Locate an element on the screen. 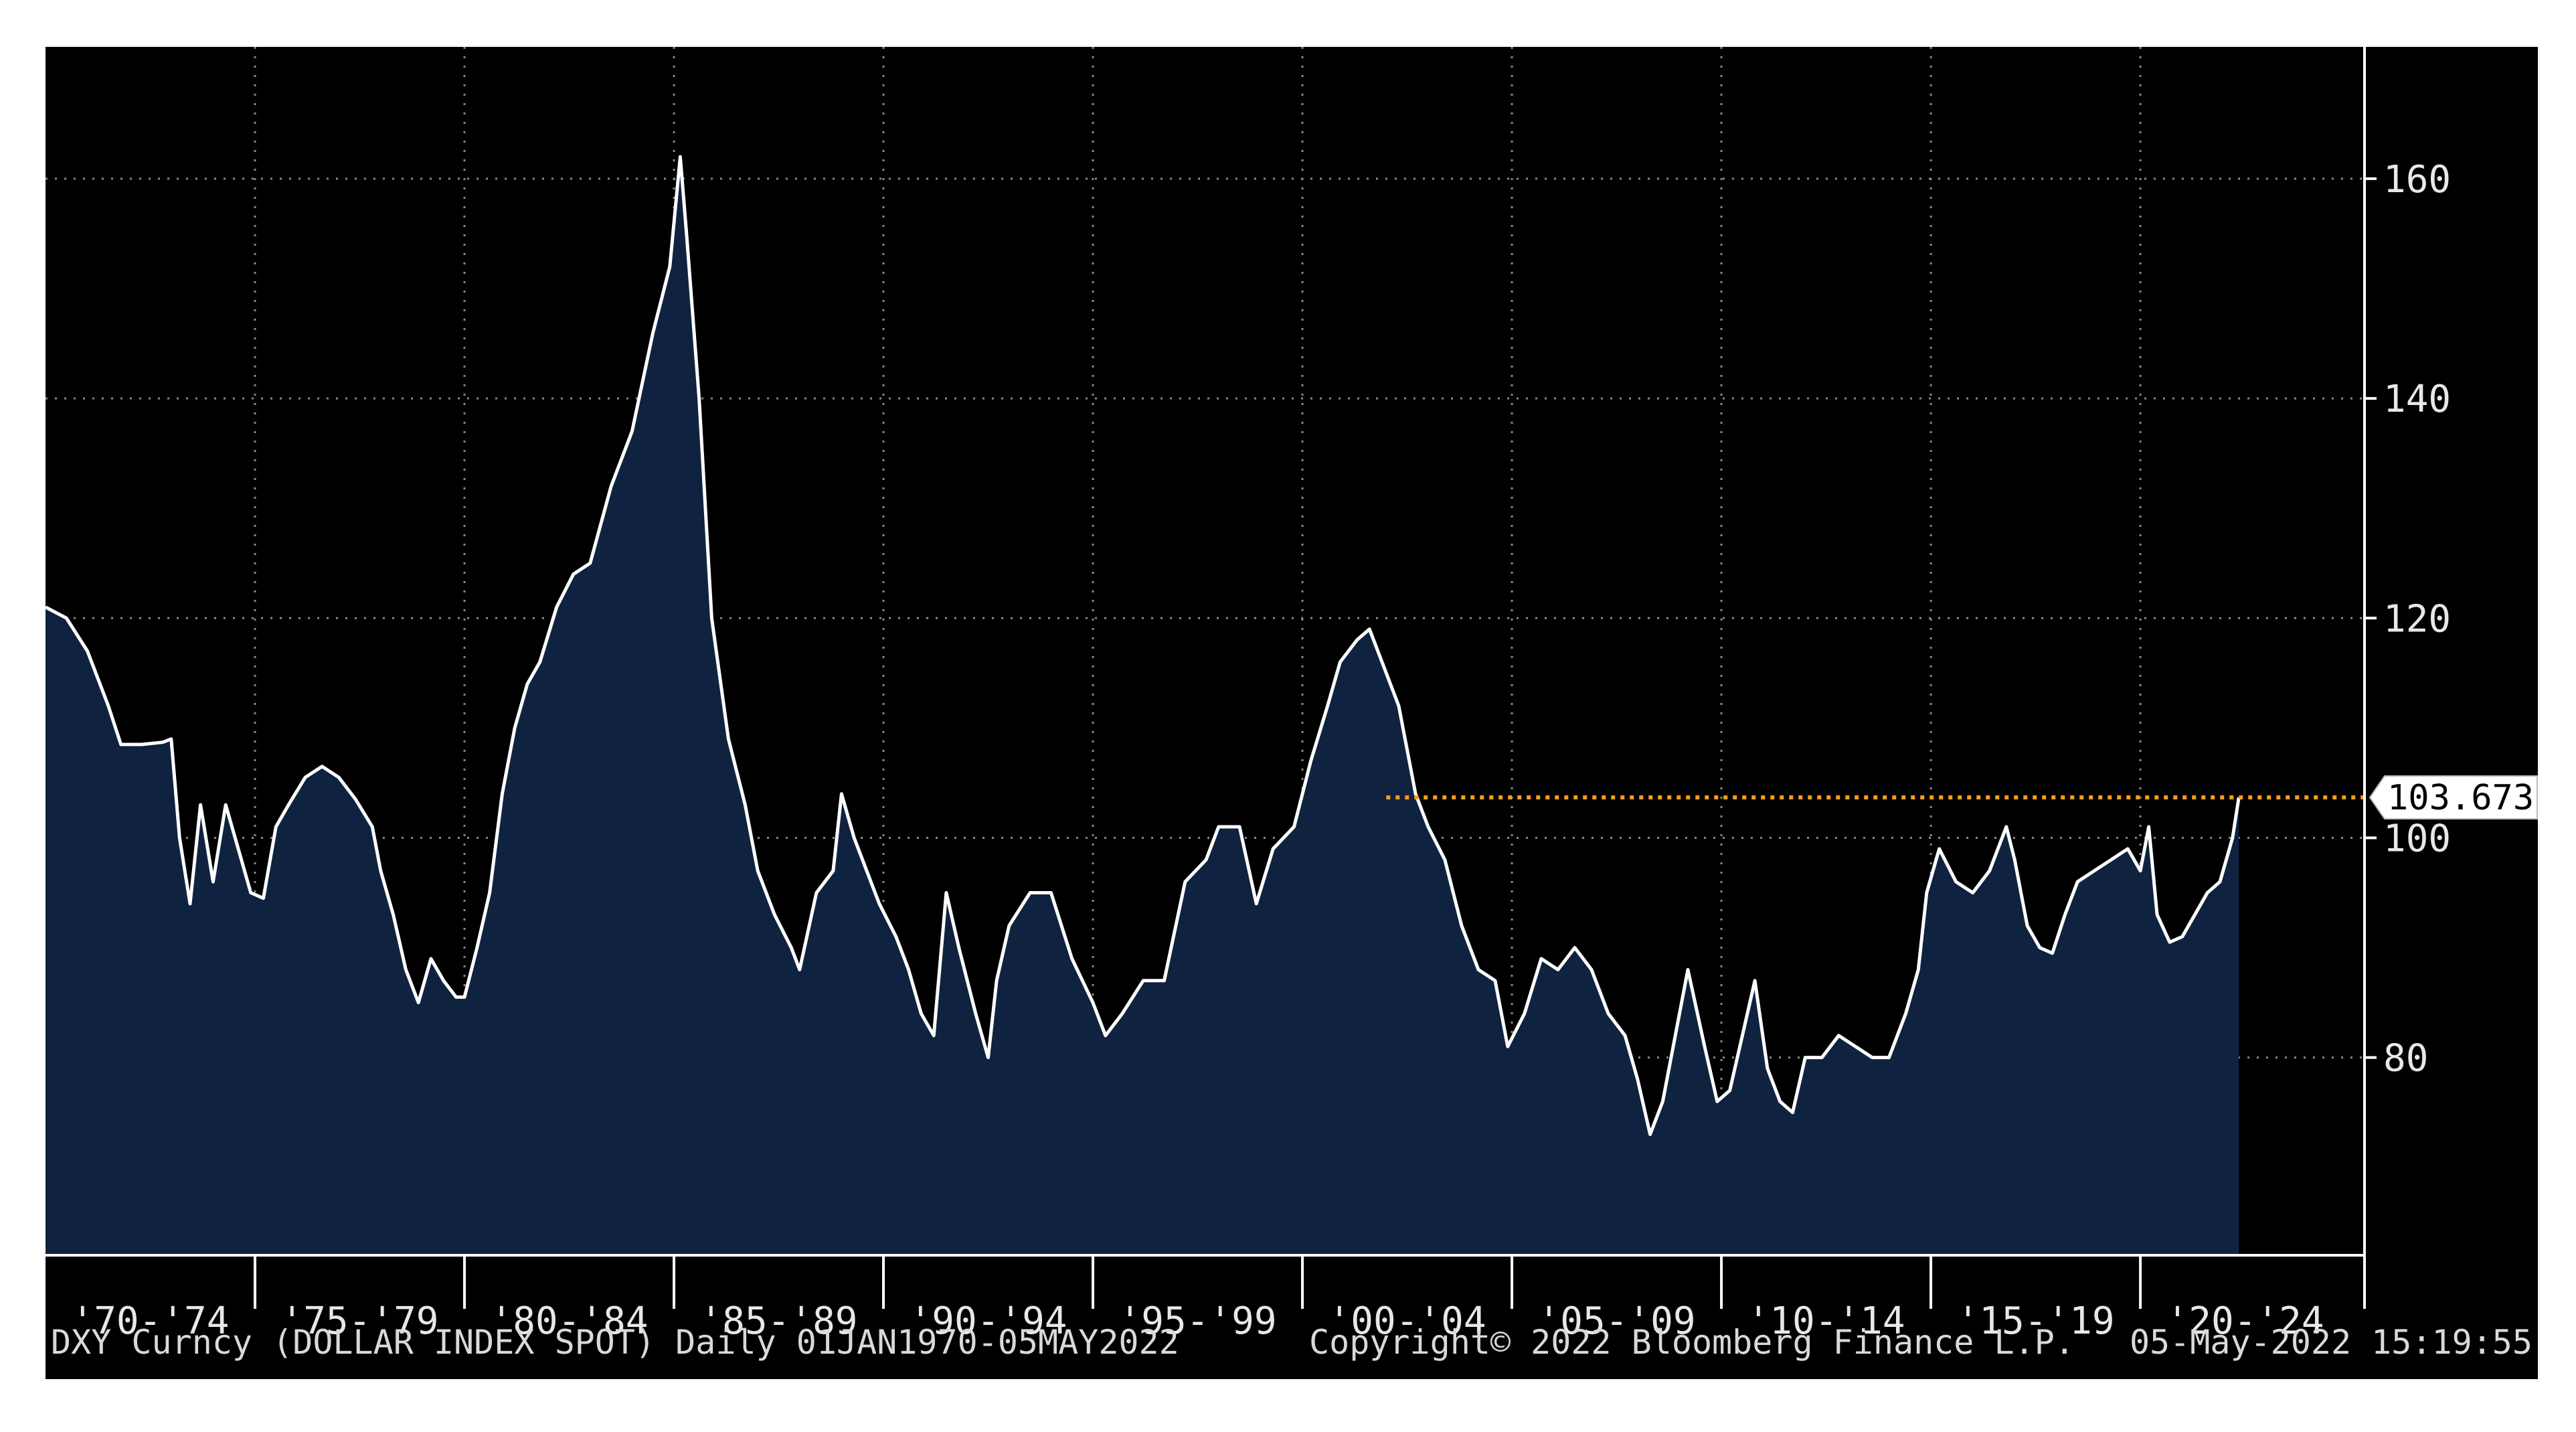 The width and height of the screenshot is (2576, 1432). x-period-label: '95-'99 is located at coordinates (1198, 1321).